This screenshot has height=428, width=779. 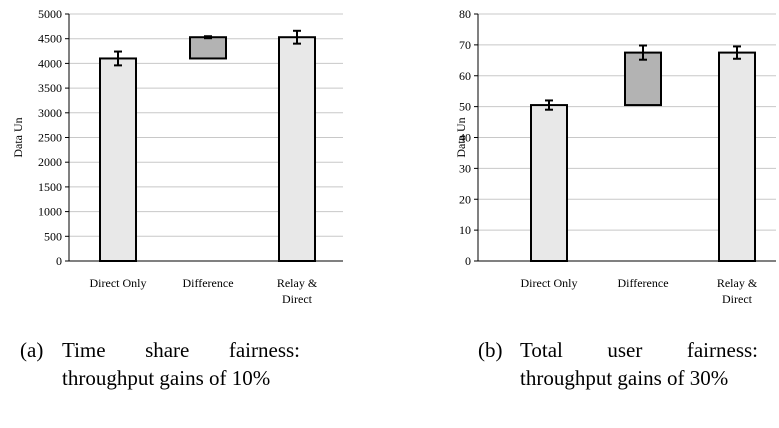 What do you see at coordinates (465, 107) in the screenshot?
I see `y-tick-label: 50` at bounding box center [465, 107].